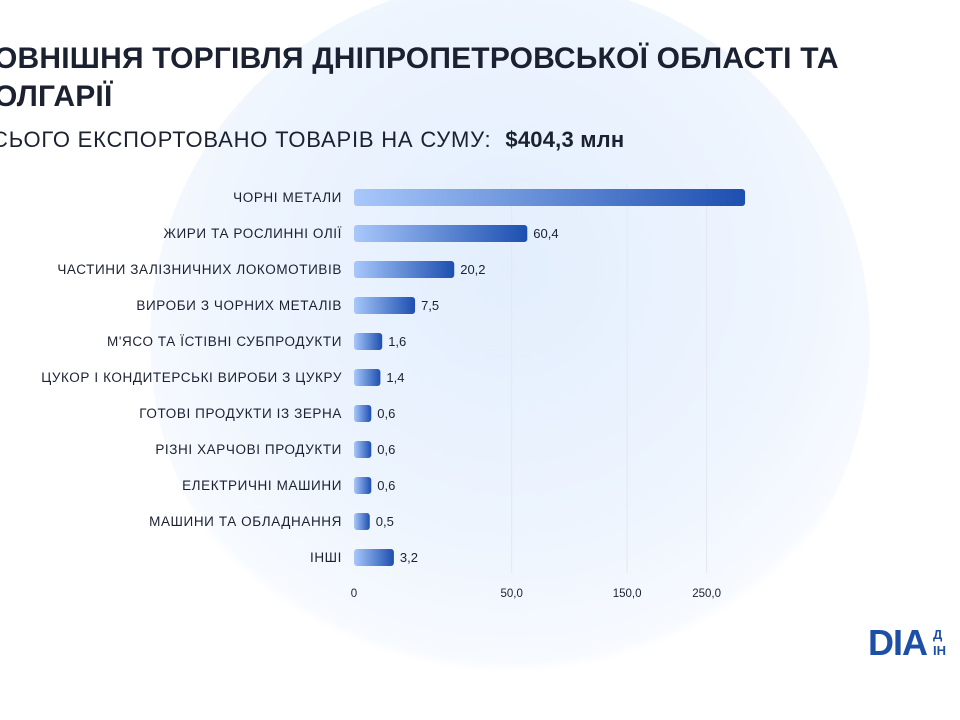 This screenshot has height=720, width=960. I want to click on value-label: 20,2, so click(472, 269).